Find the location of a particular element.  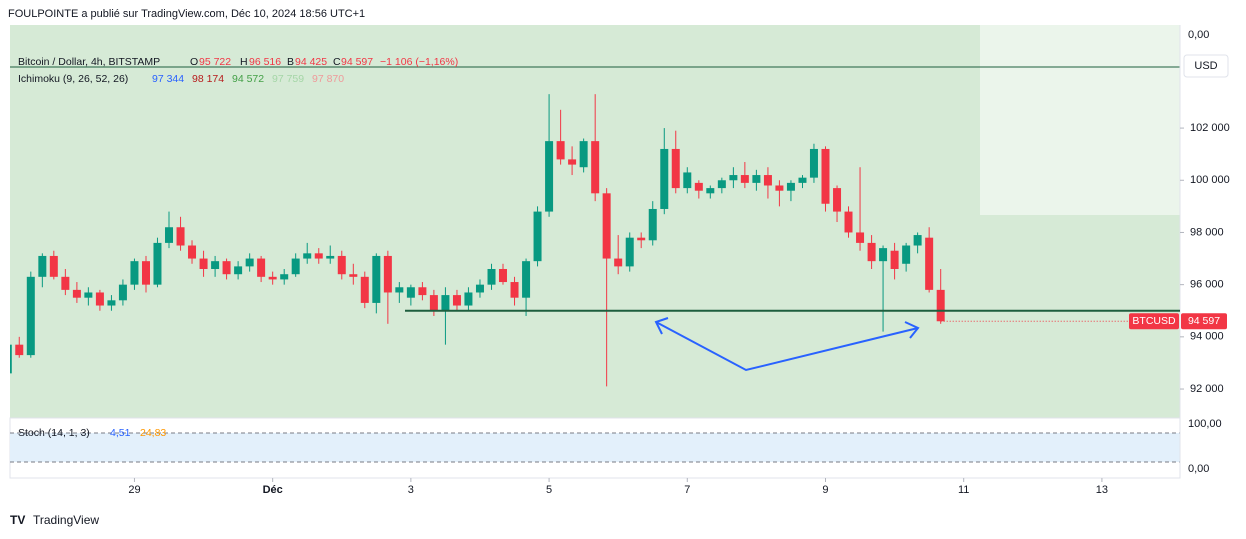

brand: TradingView is located at coordinates (66, 520).